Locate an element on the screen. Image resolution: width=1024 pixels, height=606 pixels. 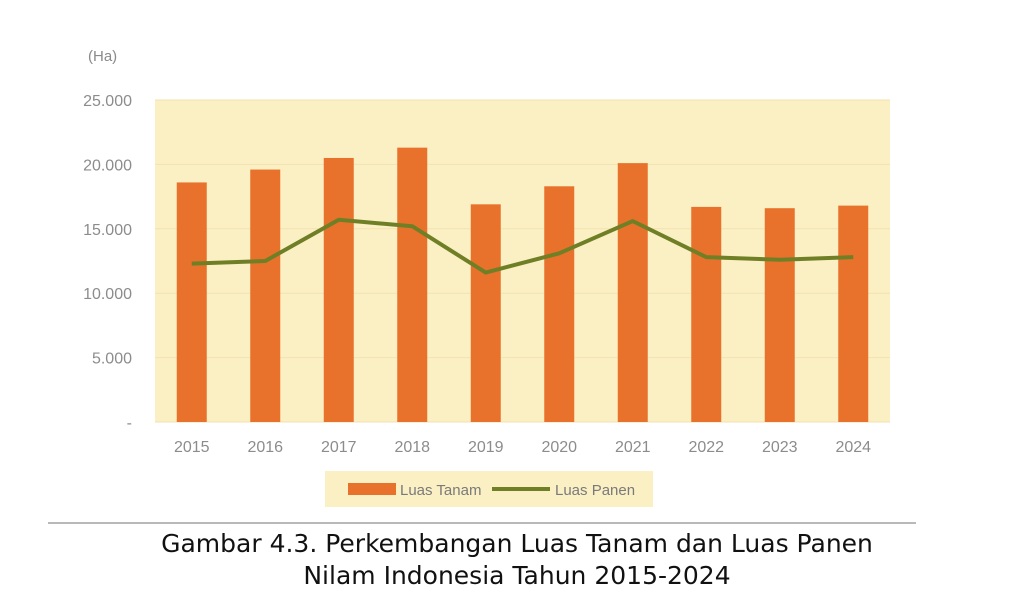
x-tick-label: 2015 is located at coordinates (192, 447).